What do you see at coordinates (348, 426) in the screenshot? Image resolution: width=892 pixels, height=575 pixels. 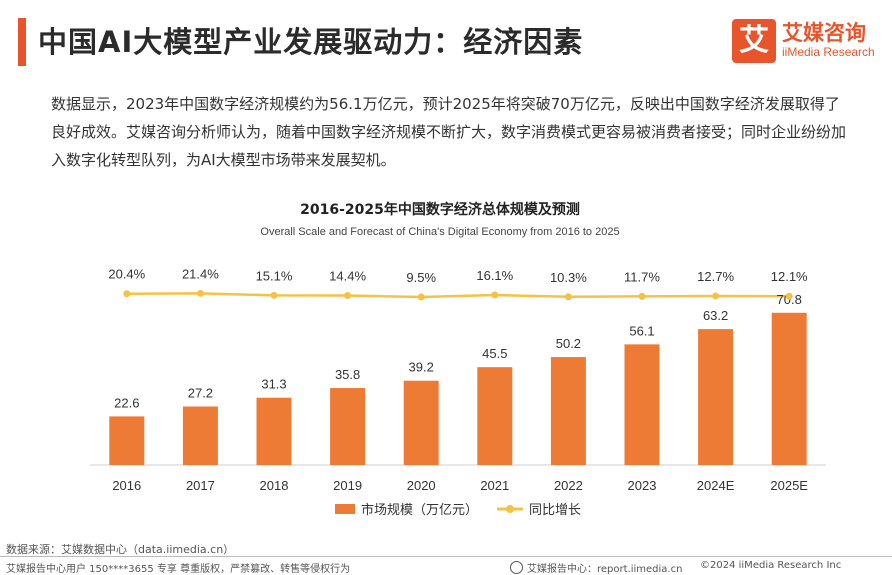 I see `bar-2019` at bounding box center [348, 426].